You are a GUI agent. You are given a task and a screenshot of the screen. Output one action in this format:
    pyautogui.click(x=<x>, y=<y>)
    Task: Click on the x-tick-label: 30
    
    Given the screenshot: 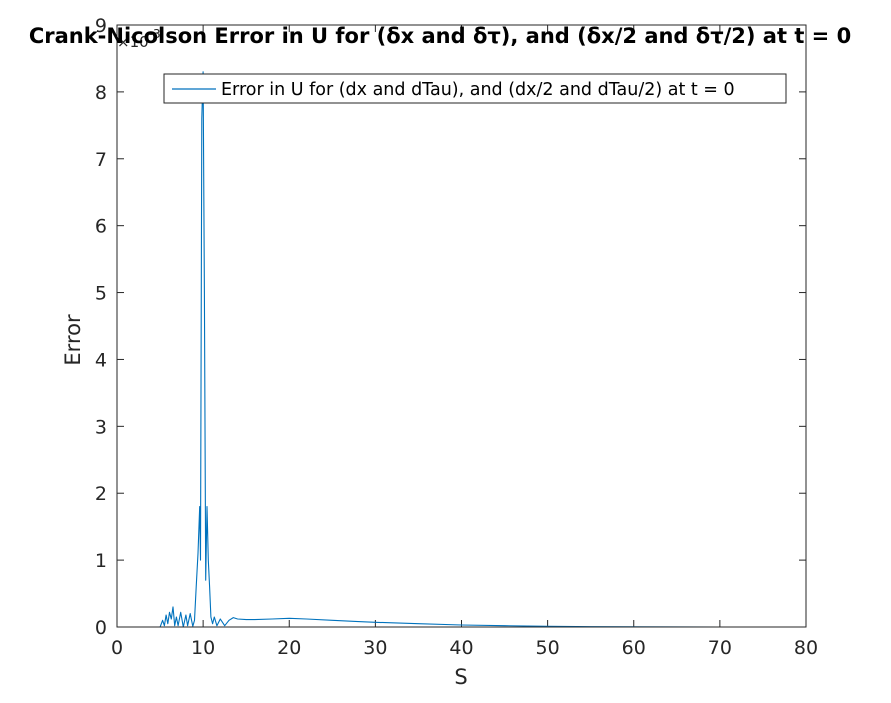 What is the action you would take?
    pyautogui.click(x=375, y=648)
    